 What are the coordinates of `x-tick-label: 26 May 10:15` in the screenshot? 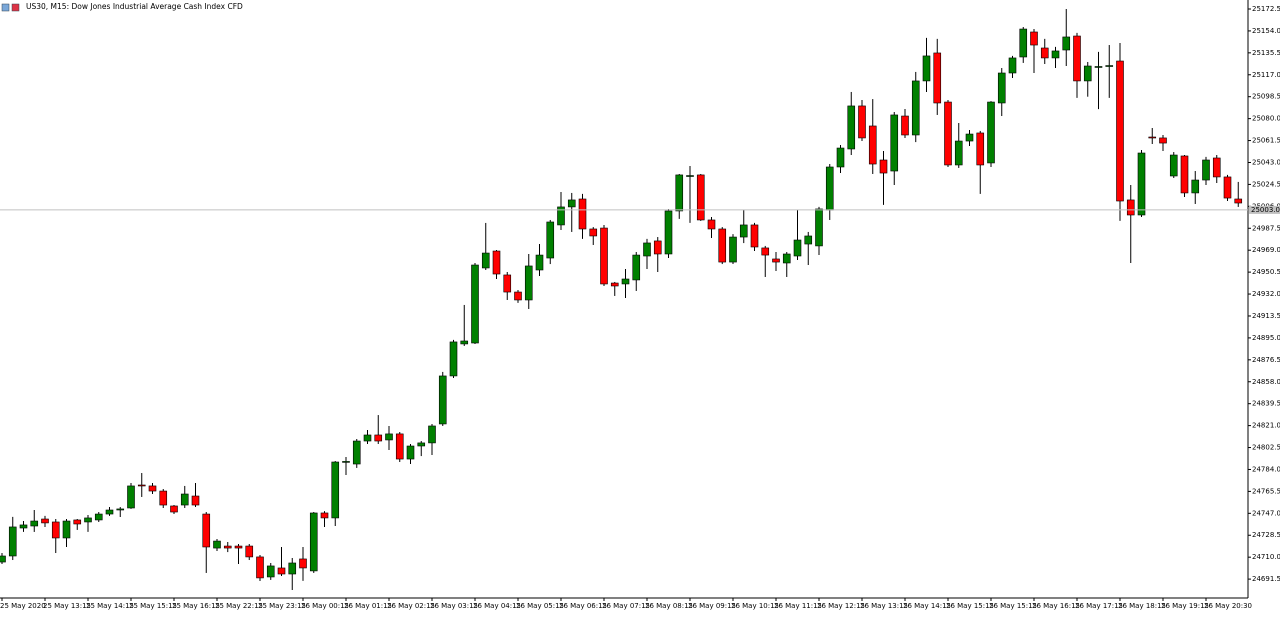 It's located at (755, 606).